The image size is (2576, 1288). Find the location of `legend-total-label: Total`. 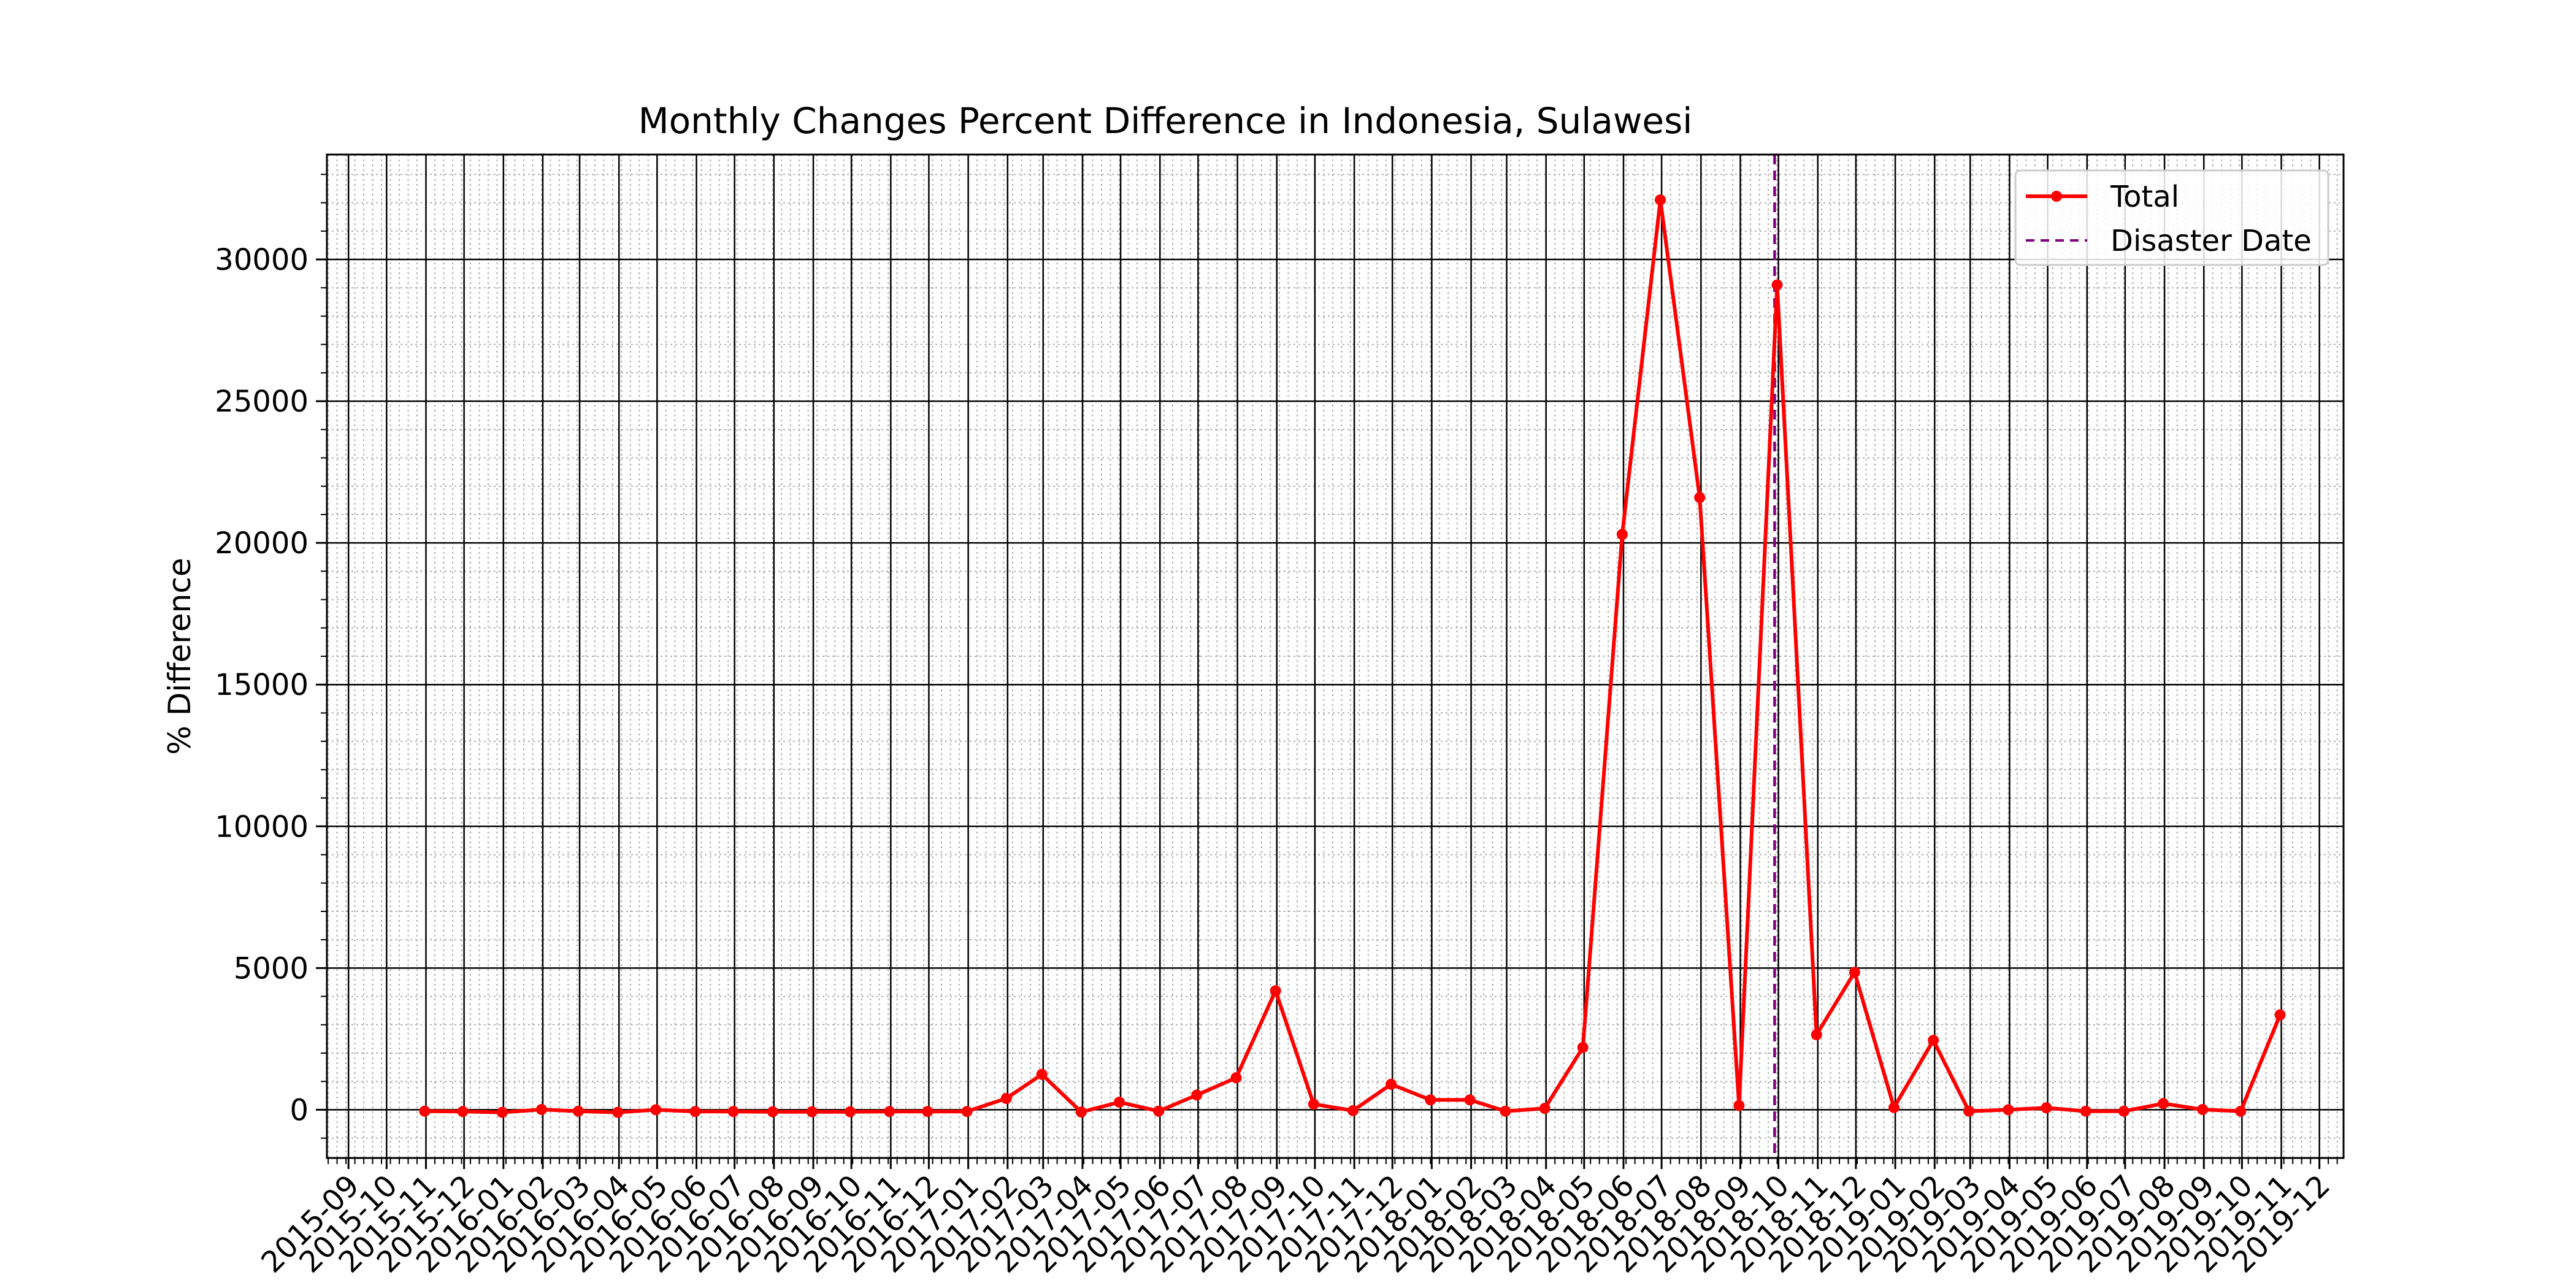

legend-total-label: Total is located at coordinates (2144, 197).